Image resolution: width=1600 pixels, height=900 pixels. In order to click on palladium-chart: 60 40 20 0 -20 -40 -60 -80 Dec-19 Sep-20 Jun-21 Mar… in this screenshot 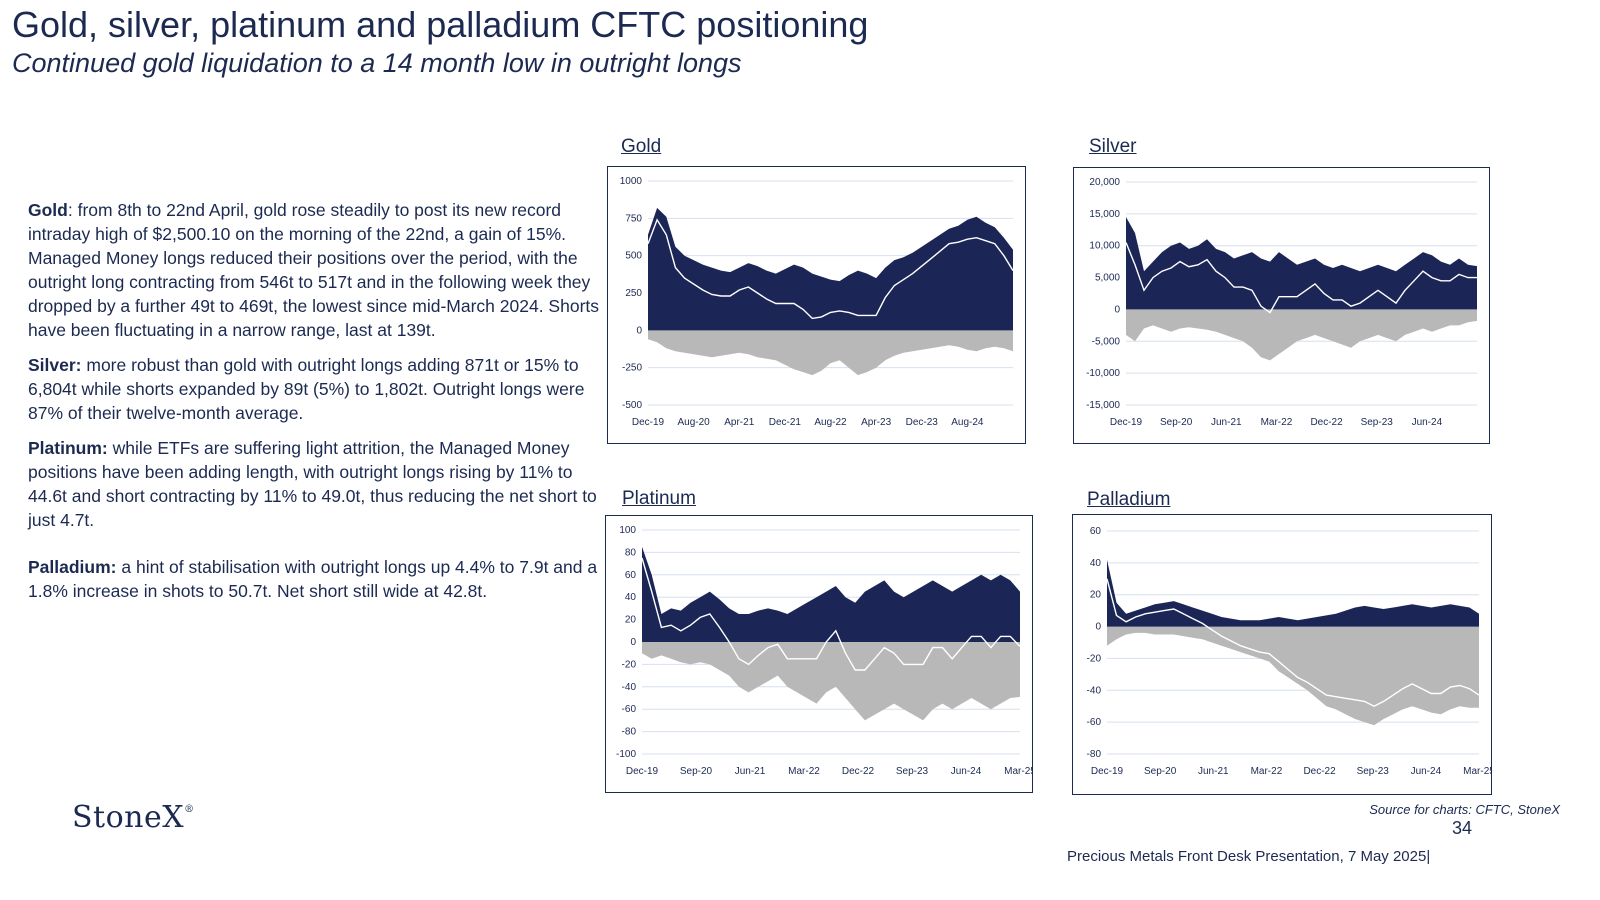, I will do `click(1282, 654)`.